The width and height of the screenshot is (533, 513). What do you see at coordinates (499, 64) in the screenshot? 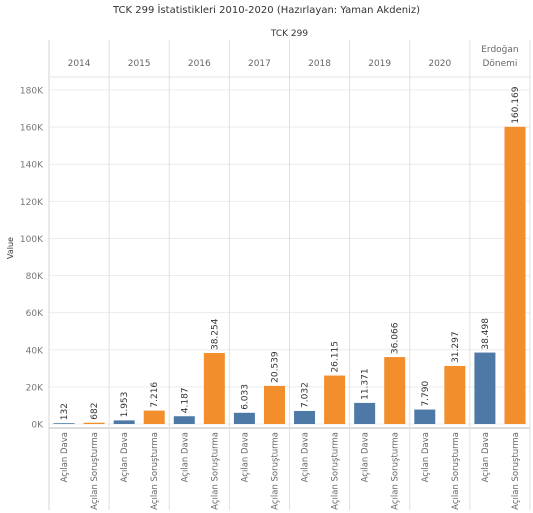
I see `category-label: Dönemi` at bounding box center [499, 64].